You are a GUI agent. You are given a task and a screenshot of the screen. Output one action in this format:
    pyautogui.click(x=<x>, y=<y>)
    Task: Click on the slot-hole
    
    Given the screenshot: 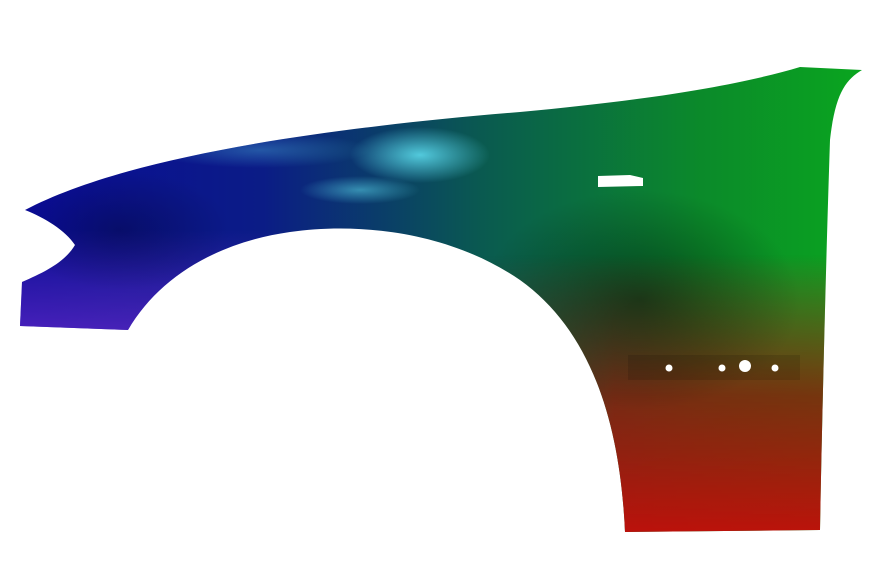 What is the action you would take?
    pyautogui.click(x=620, y=181)
    